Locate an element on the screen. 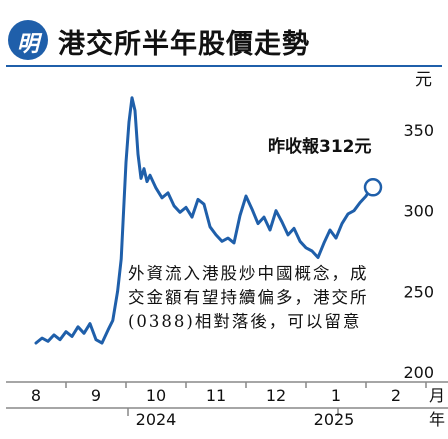 Image resolution: width=448 pixels, height=439 pixels. y-unit-label: 元 is located at coordinates (423, 80).